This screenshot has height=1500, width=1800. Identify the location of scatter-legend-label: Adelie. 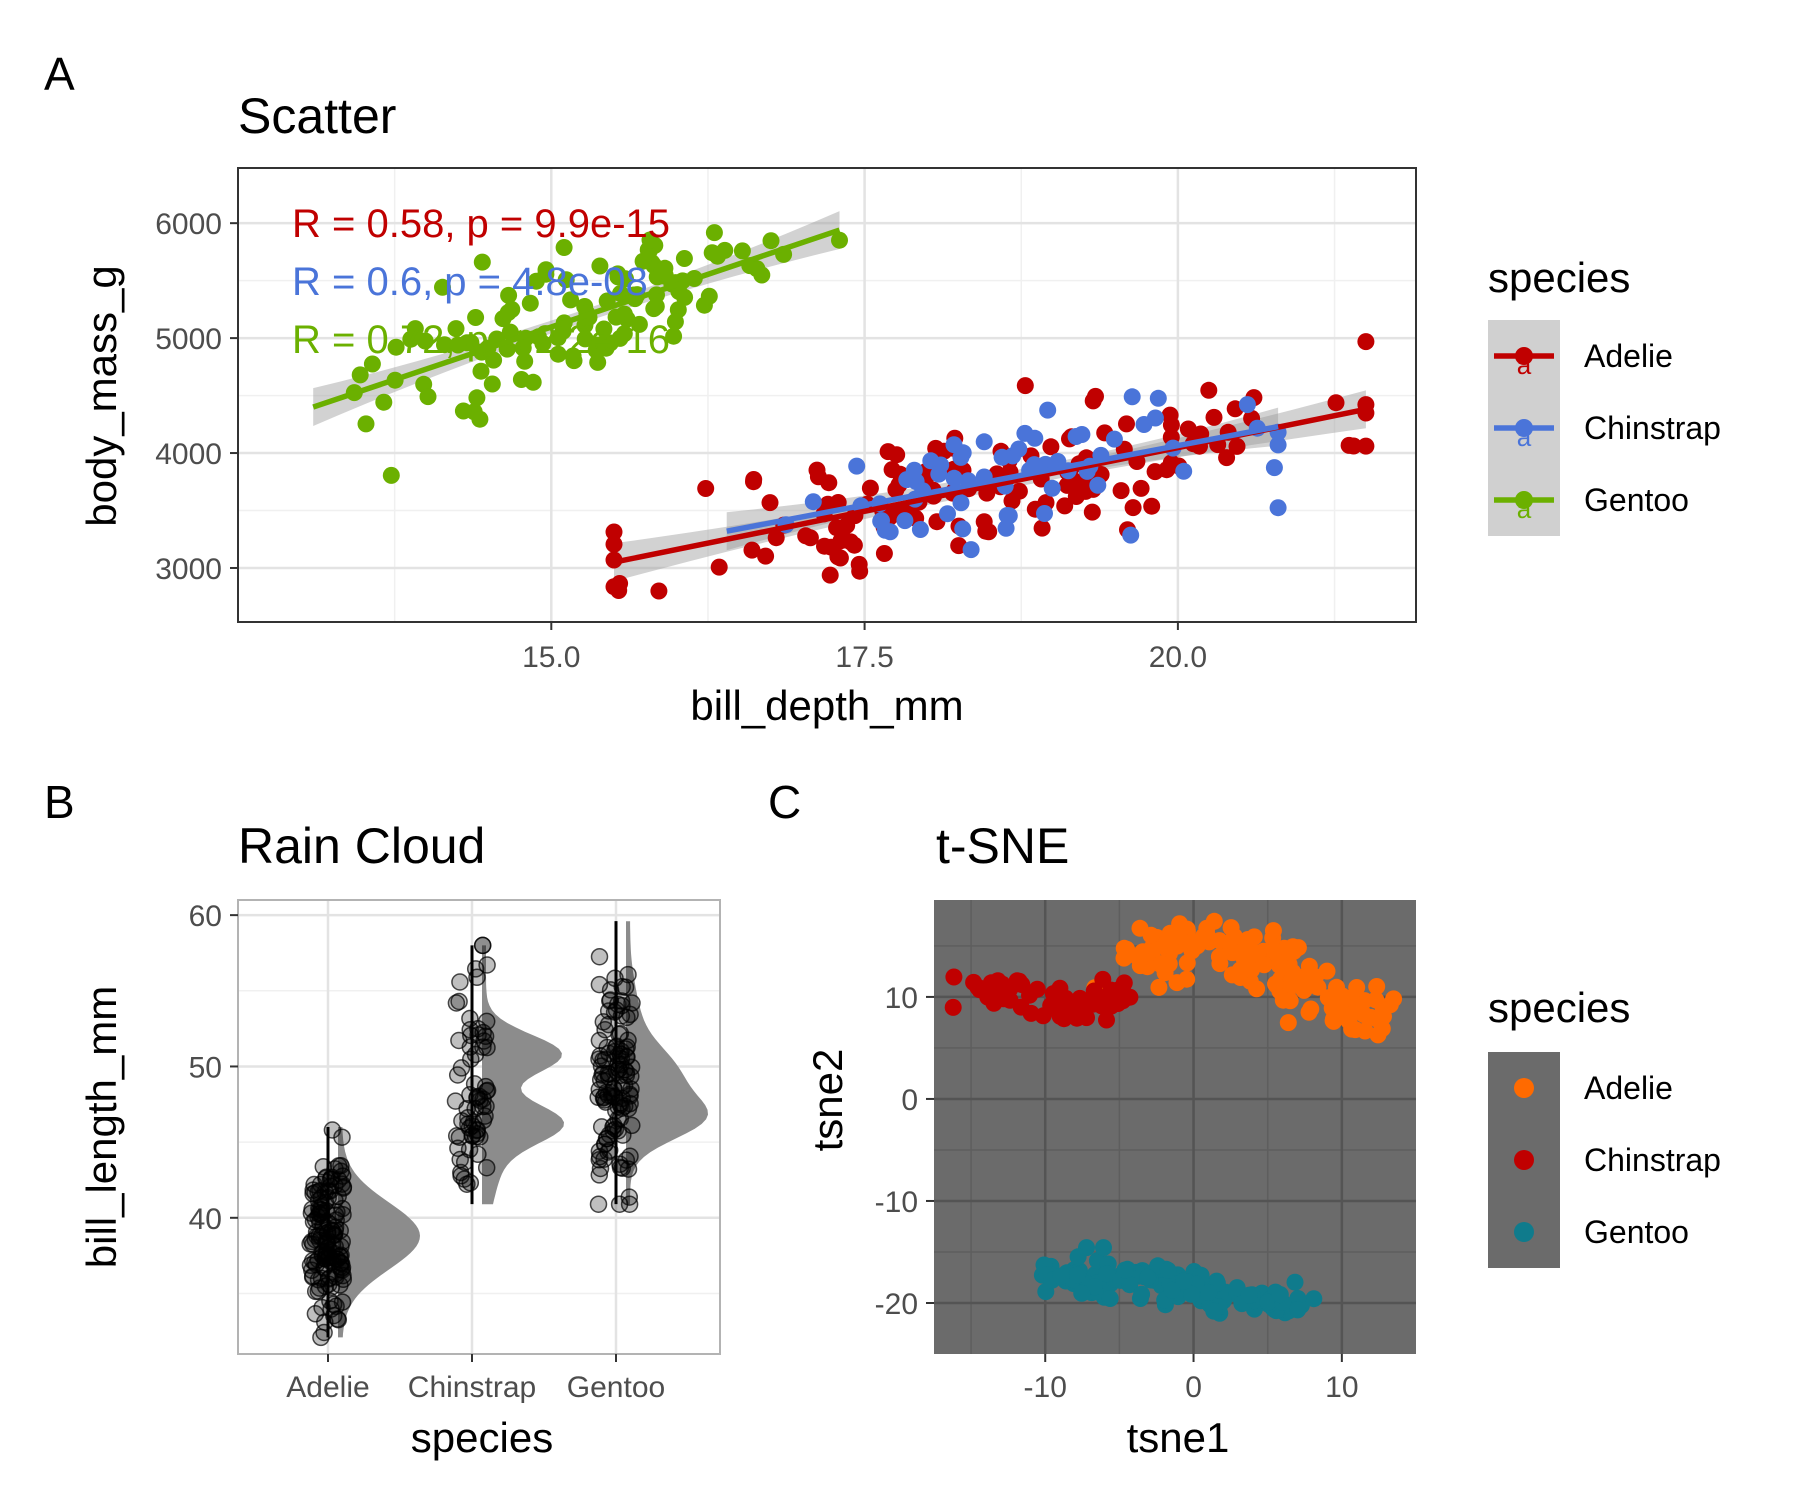
(1628, 356).